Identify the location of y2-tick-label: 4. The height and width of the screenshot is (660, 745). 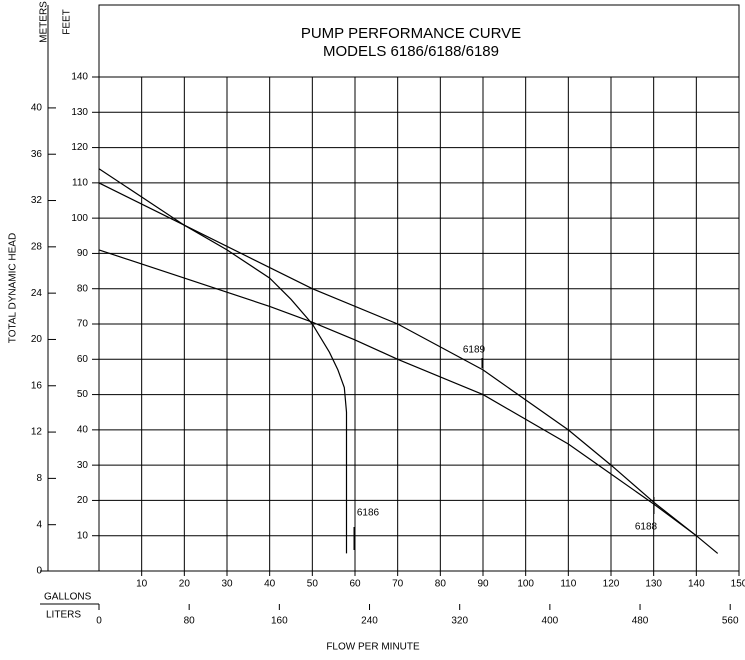
(39, 524).